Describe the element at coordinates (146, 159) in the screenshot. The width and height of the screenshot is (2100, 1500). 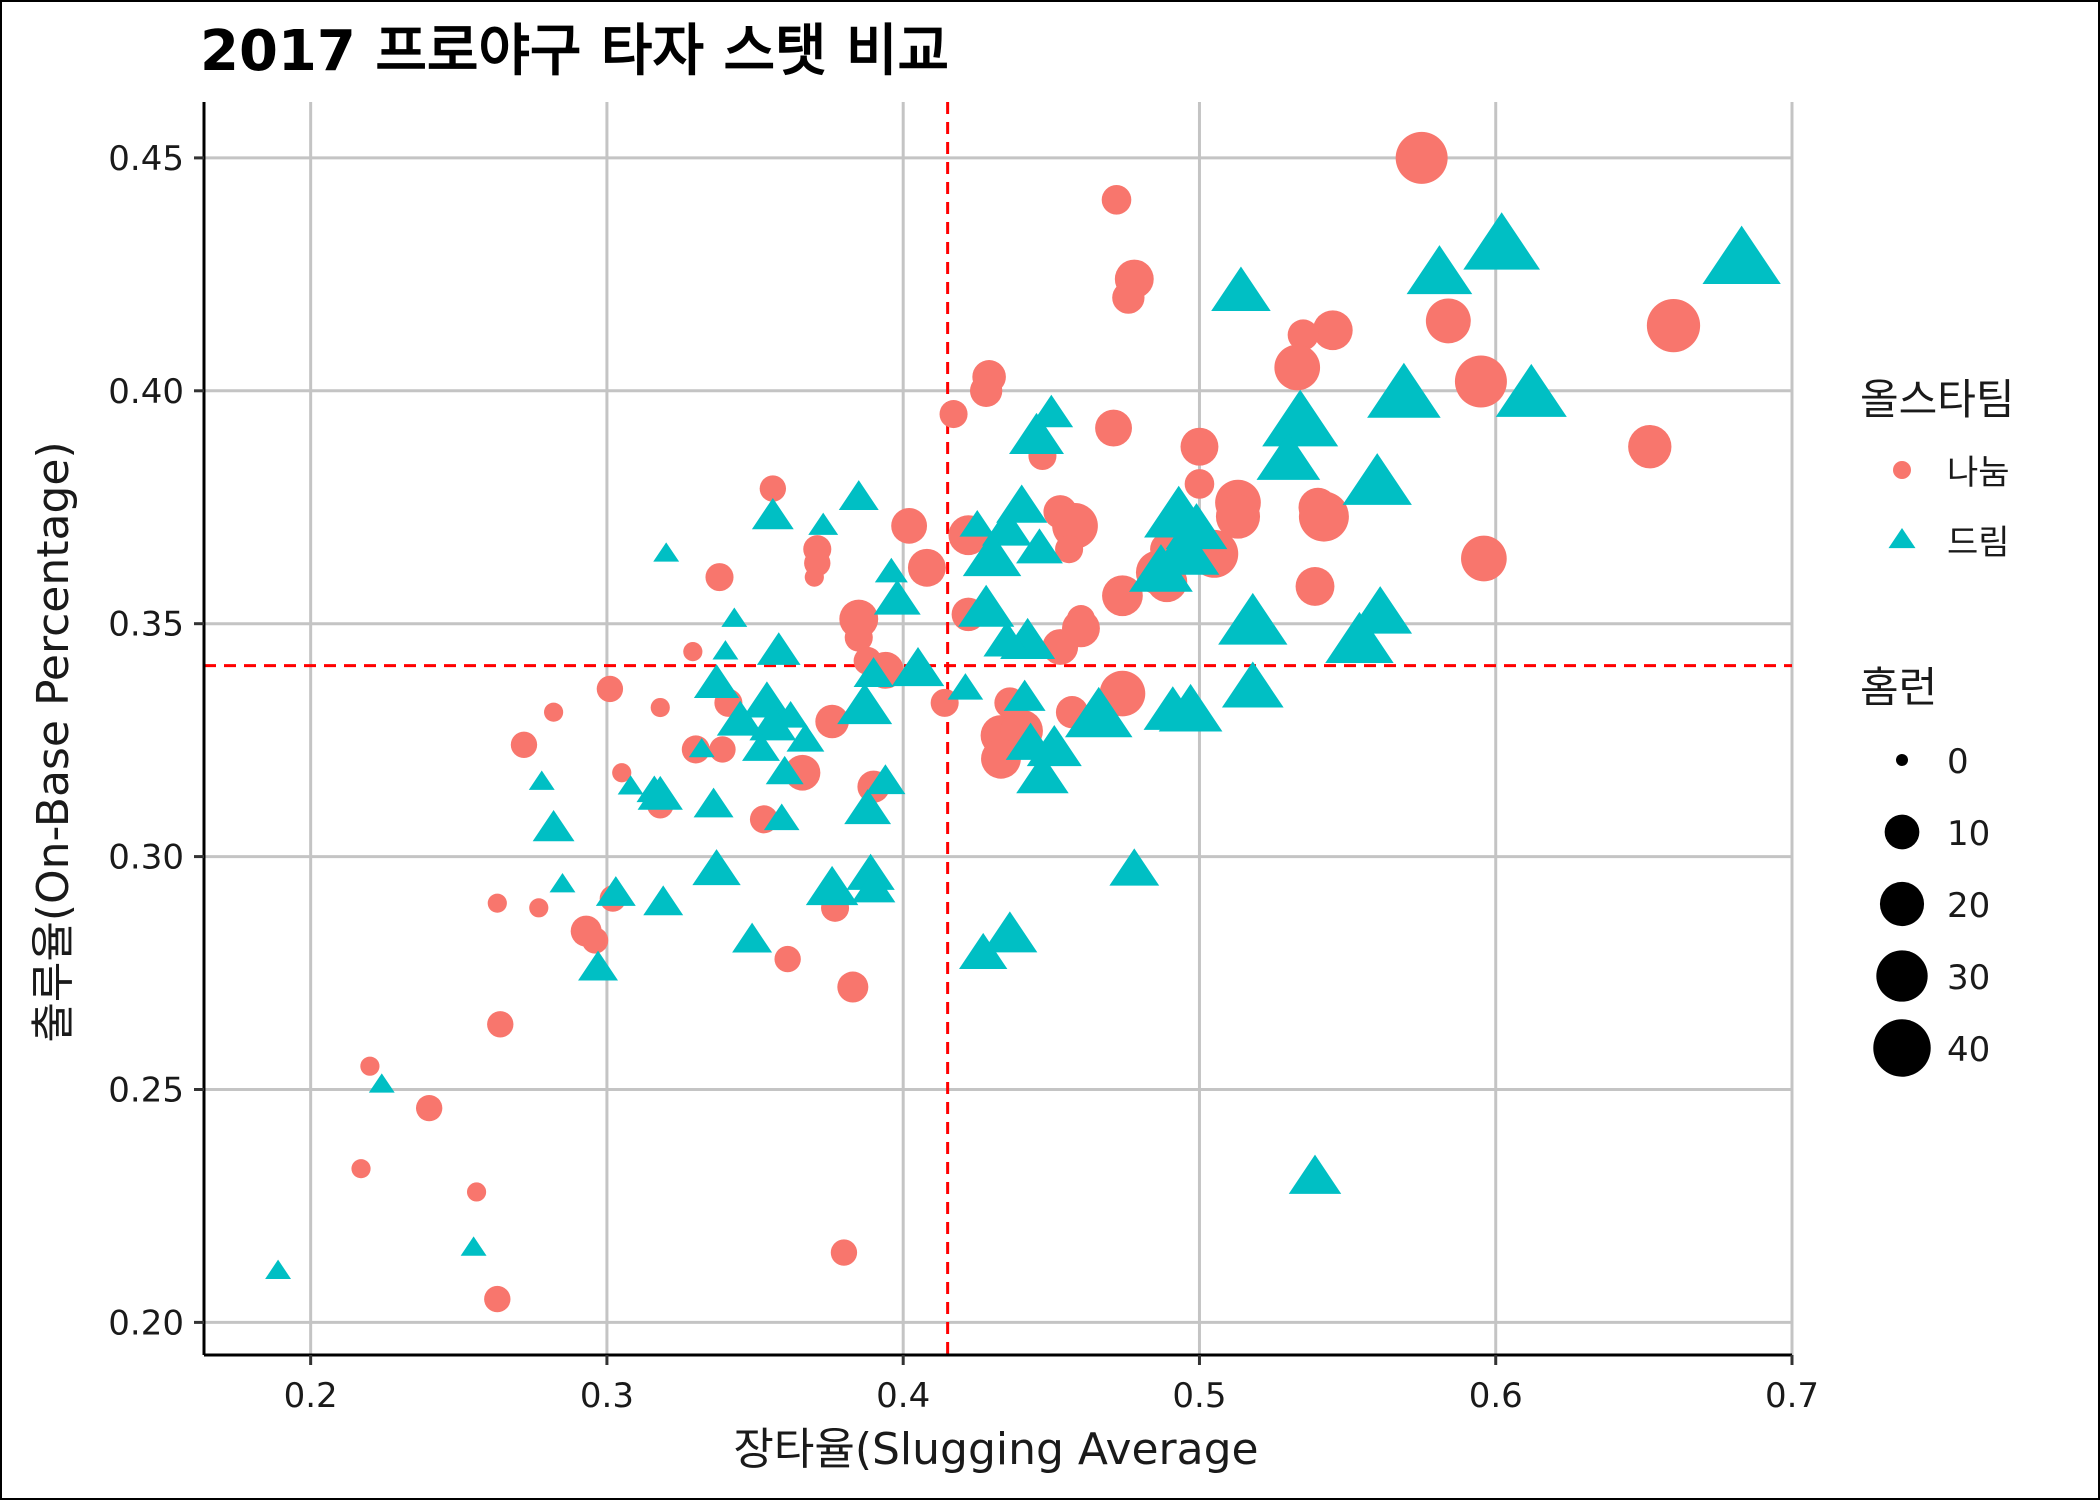
I see `y-tick-label: 0.45` at that location.